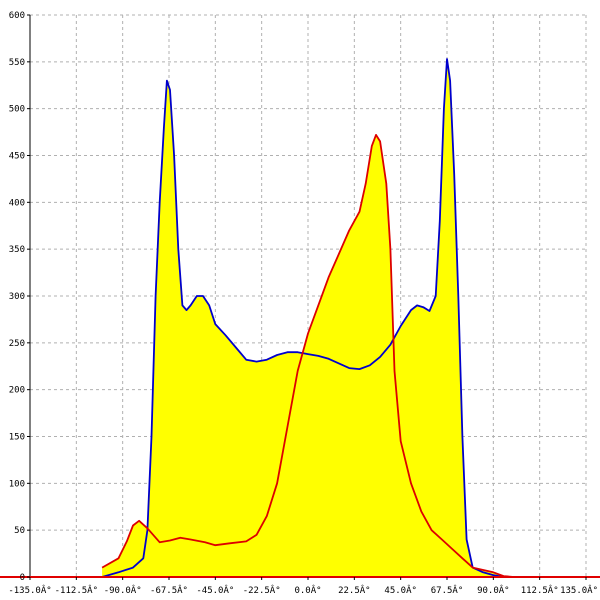 The image size is (600, 600). What do you see at coordinates (76, 590) in the screenshot?
I see `x-tick-label-1: -112.5Â°` at bounding box center [76, 590].